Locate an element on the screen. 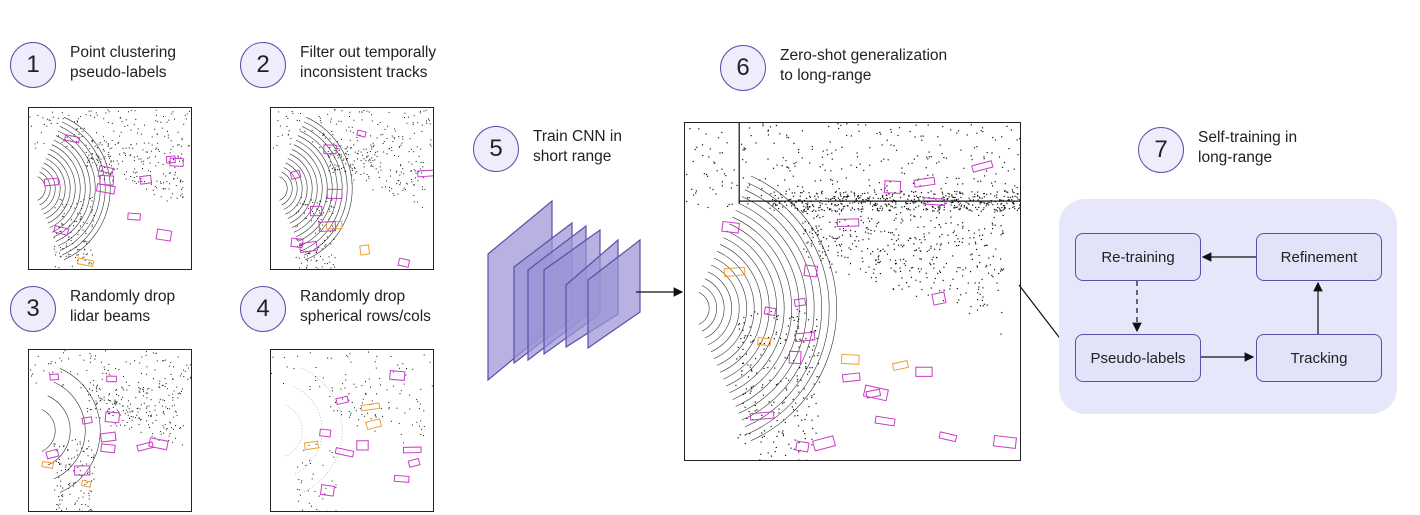 This screenshot has width=1420, height=515. cnn-layer is located at coordinates (614, 294).